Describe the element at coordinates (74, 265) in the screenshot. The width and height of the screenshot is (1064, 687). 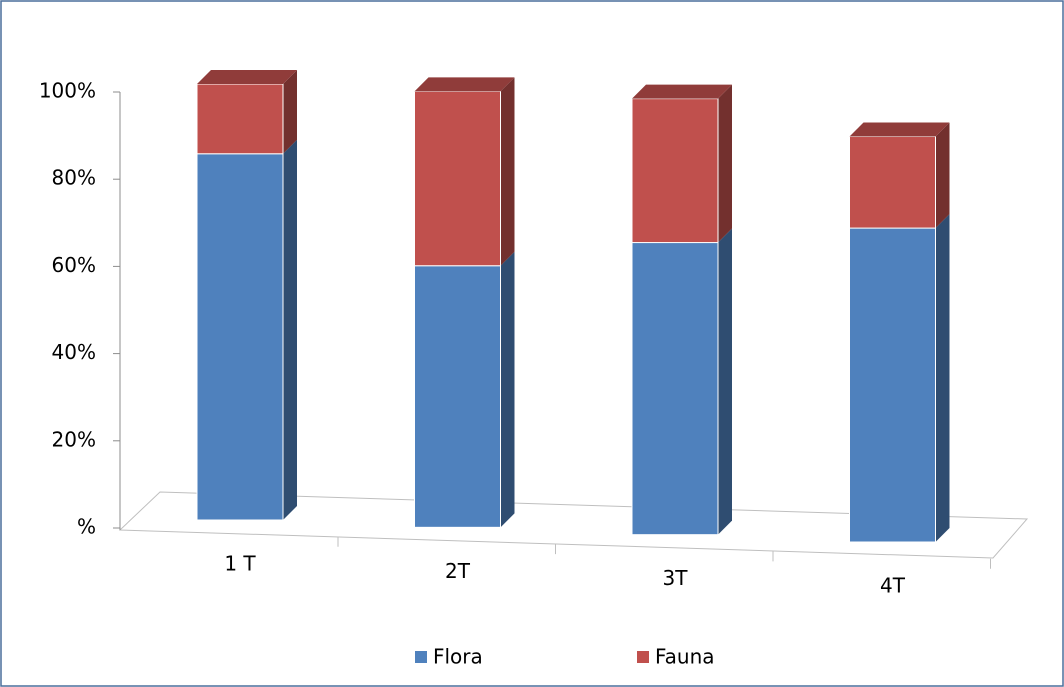
I see `y-tick-label: 60%` at that location.